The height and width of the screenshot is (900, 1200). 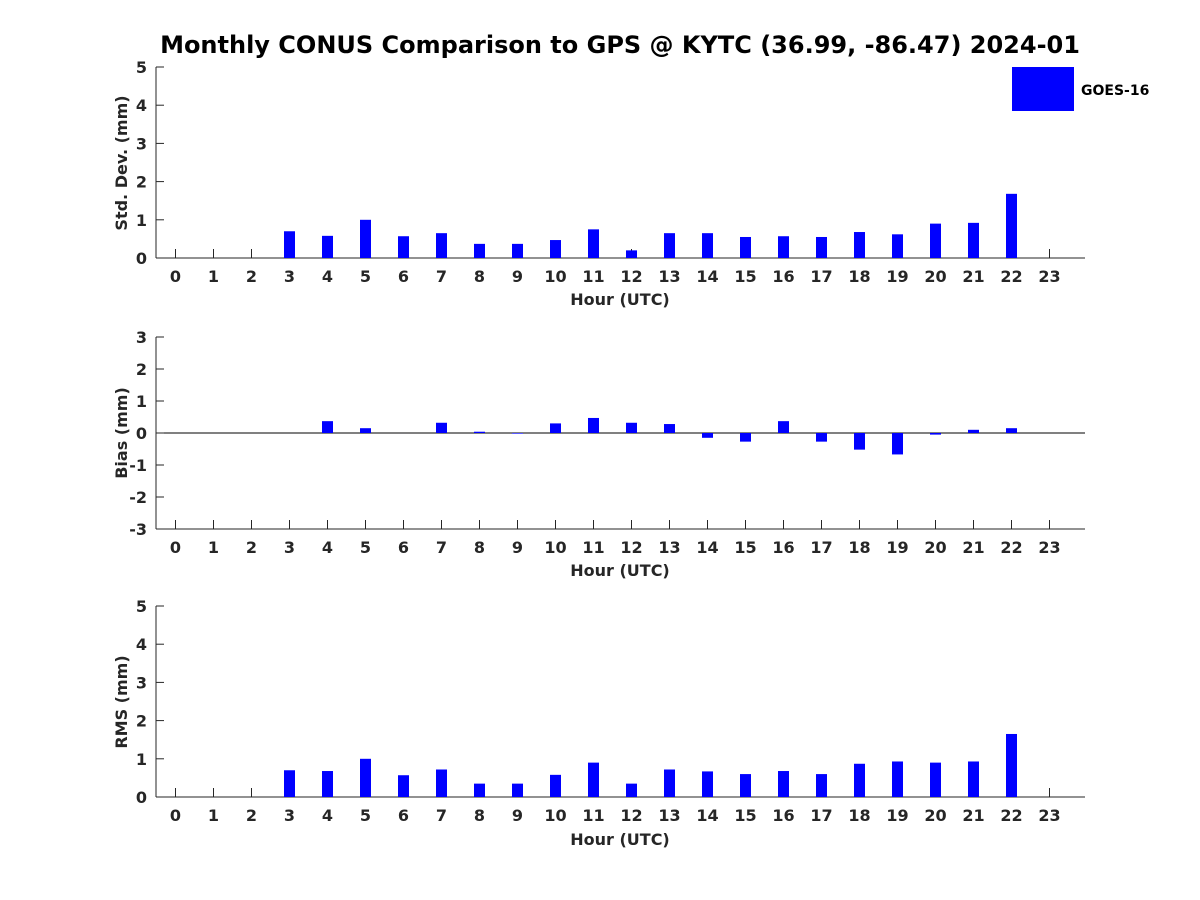 What do you see at coordinates (669, 276) in the screenshot?
I see `x-tick-label: 13` at bounding box center [669, 276].